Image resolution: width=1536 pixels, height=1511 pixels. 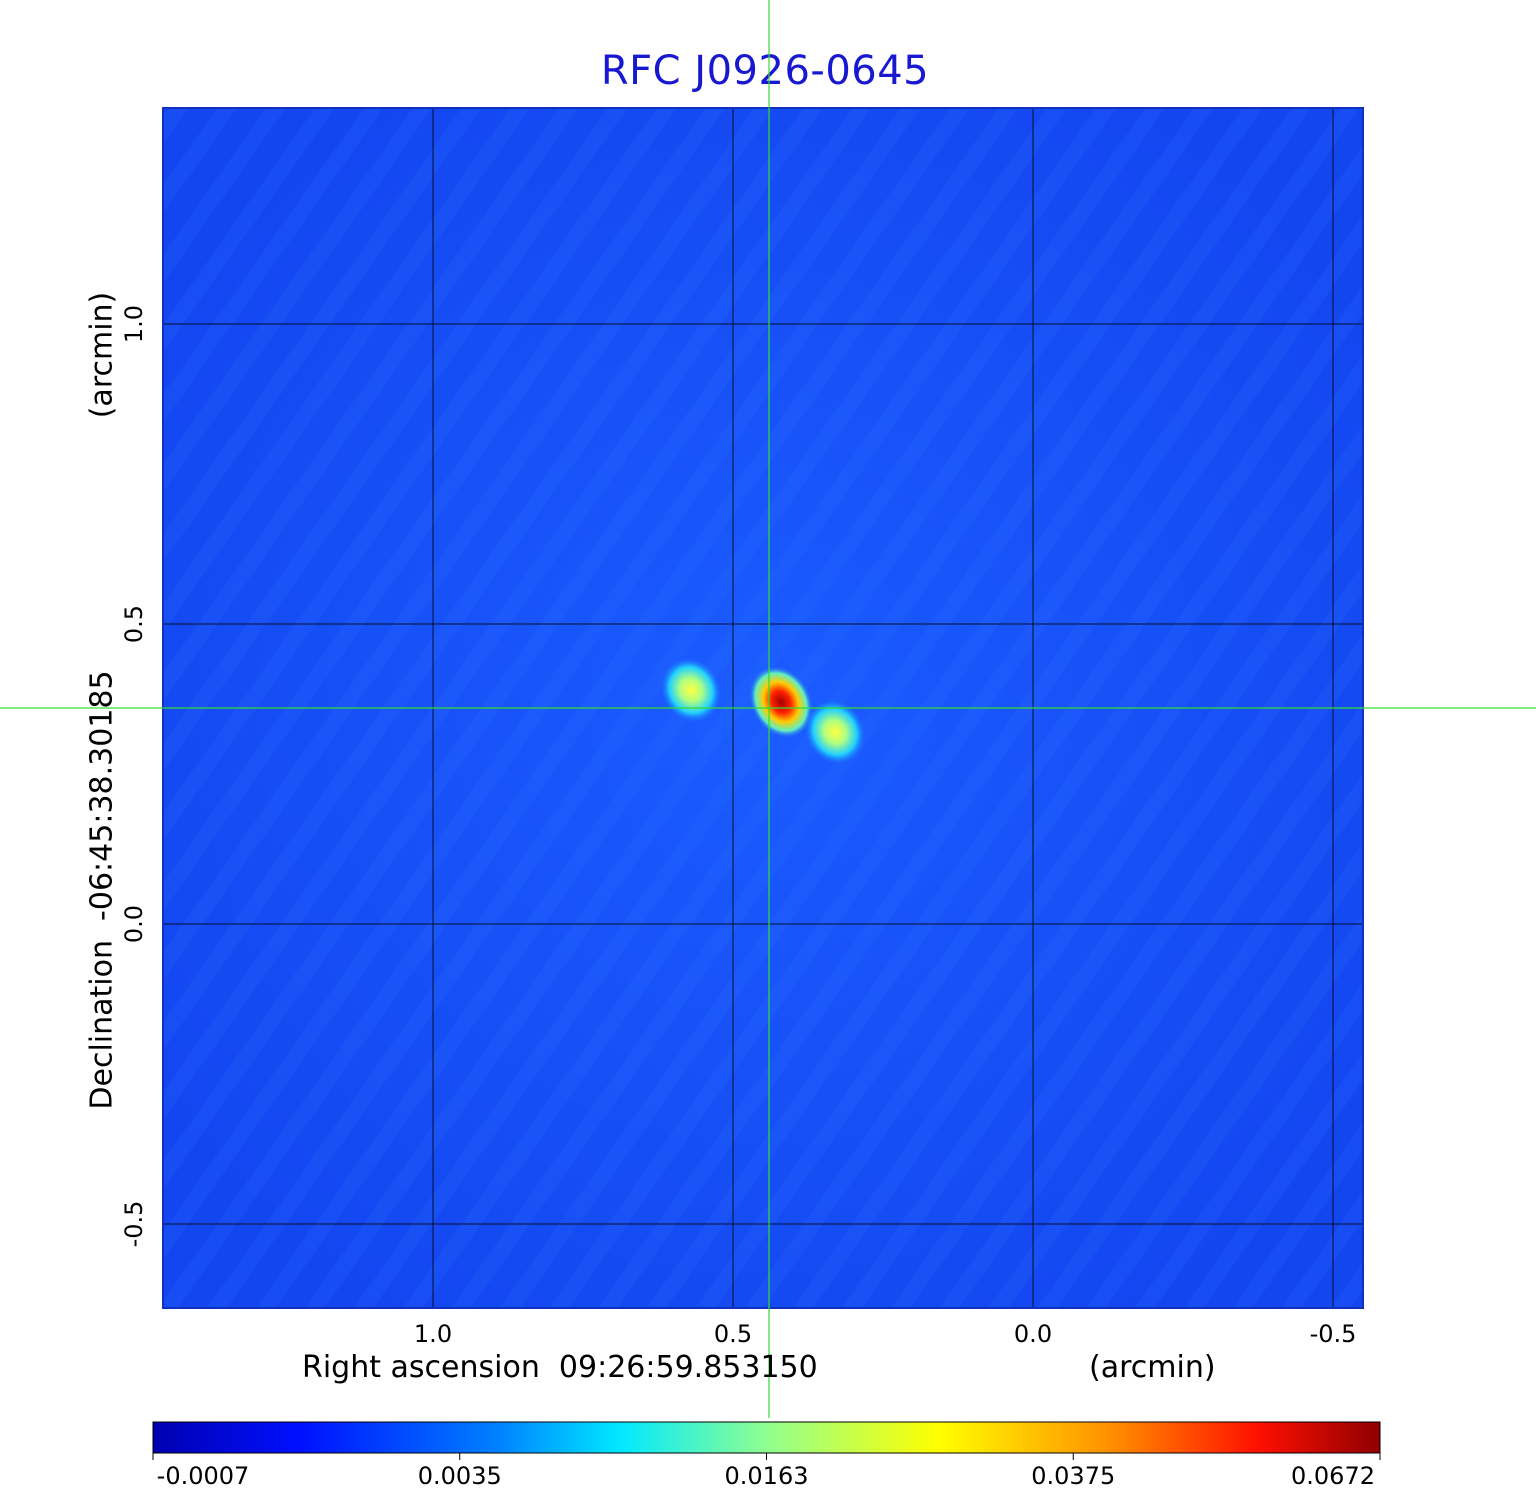 What do you see at coordinates (766, 1476) in the screenshot?
I see `colorbar-label: 0.0163` at bounding box center [766, 1476].